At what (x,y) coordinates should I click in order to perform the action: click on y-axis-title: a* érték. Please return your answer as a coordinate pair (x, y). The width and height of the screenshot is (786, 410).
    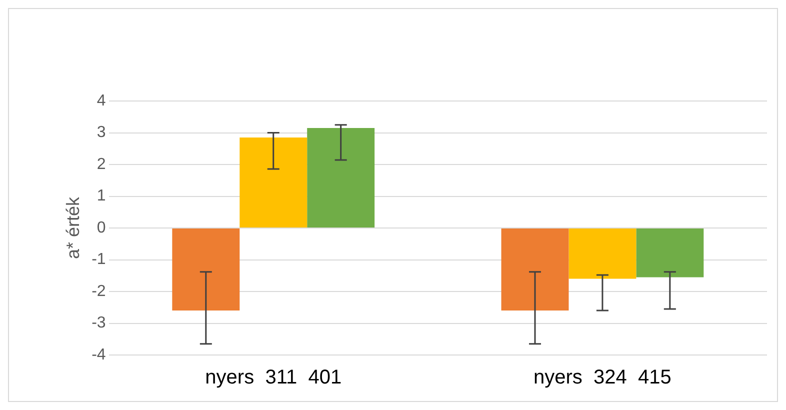
    Looking at the image, I should click on (72, 228).